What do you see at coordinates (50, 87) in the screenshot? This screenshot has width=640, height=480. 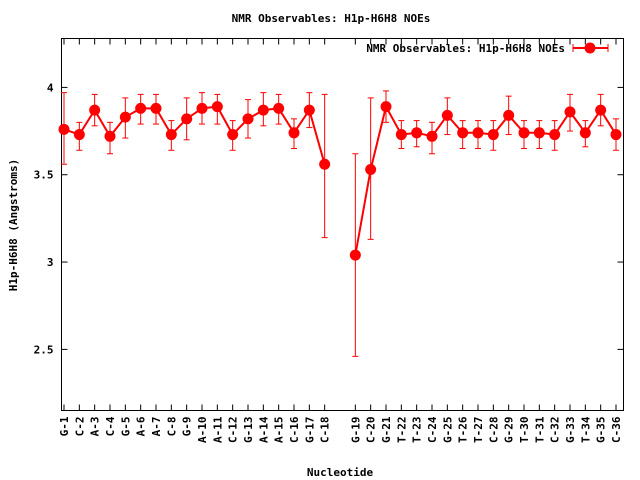 I see `y-tick-label: 4` at bounding box center [50, 87].